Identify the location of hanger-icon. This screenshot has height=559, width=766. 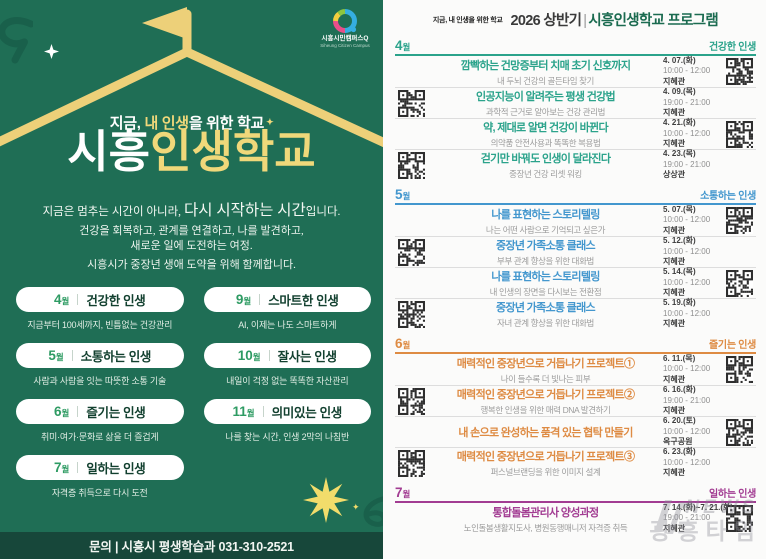
(191, 77).